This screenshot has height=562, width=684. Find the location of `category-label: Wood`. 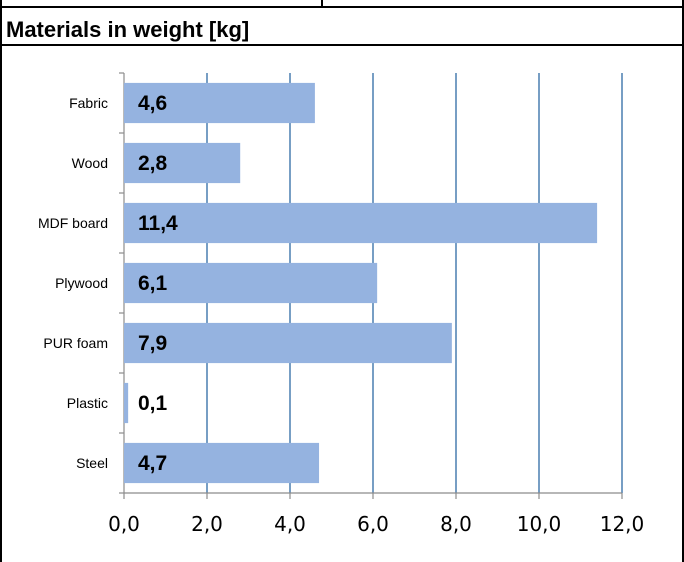

category-label: Wood is located at coordinates (90, 163).